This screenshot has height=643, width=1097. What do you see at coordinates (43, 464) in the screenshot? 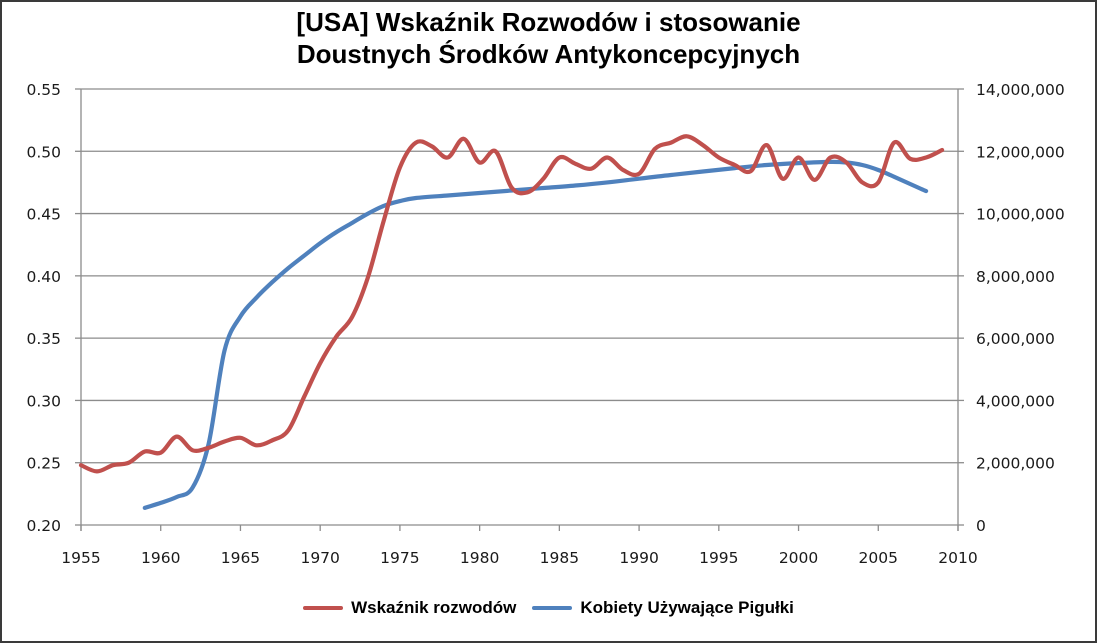
I see `y-left-tick-label: 0.25` at bounding box center [43, 464].